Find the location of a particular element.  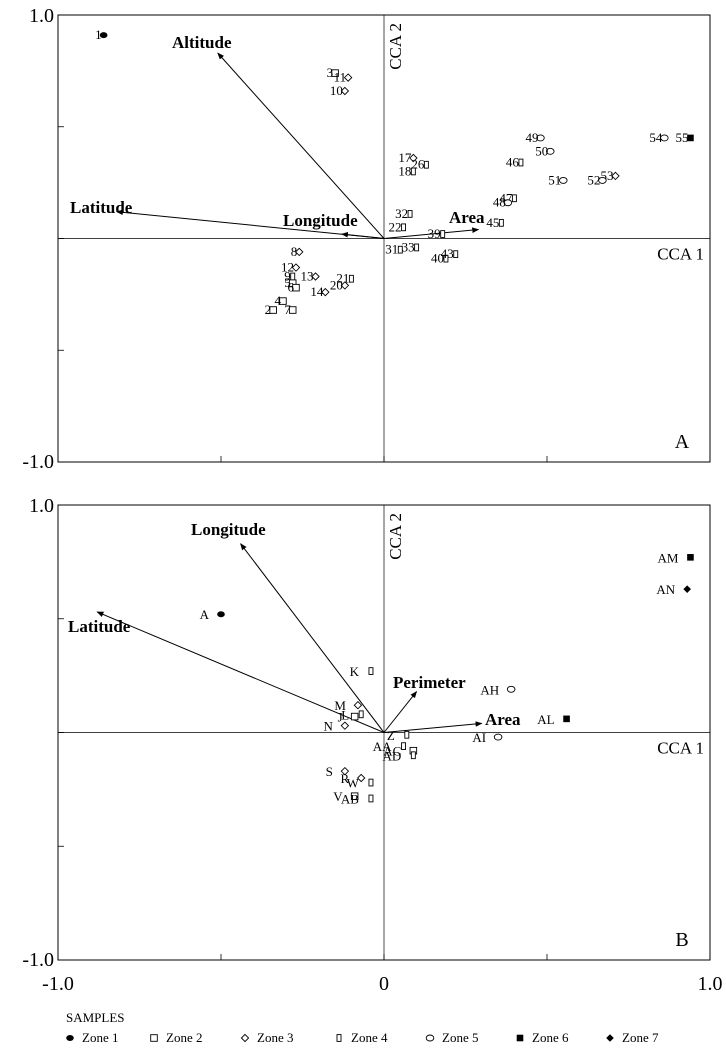

legend-item-label: Zone 7 is located at coordinates (640, 1037).